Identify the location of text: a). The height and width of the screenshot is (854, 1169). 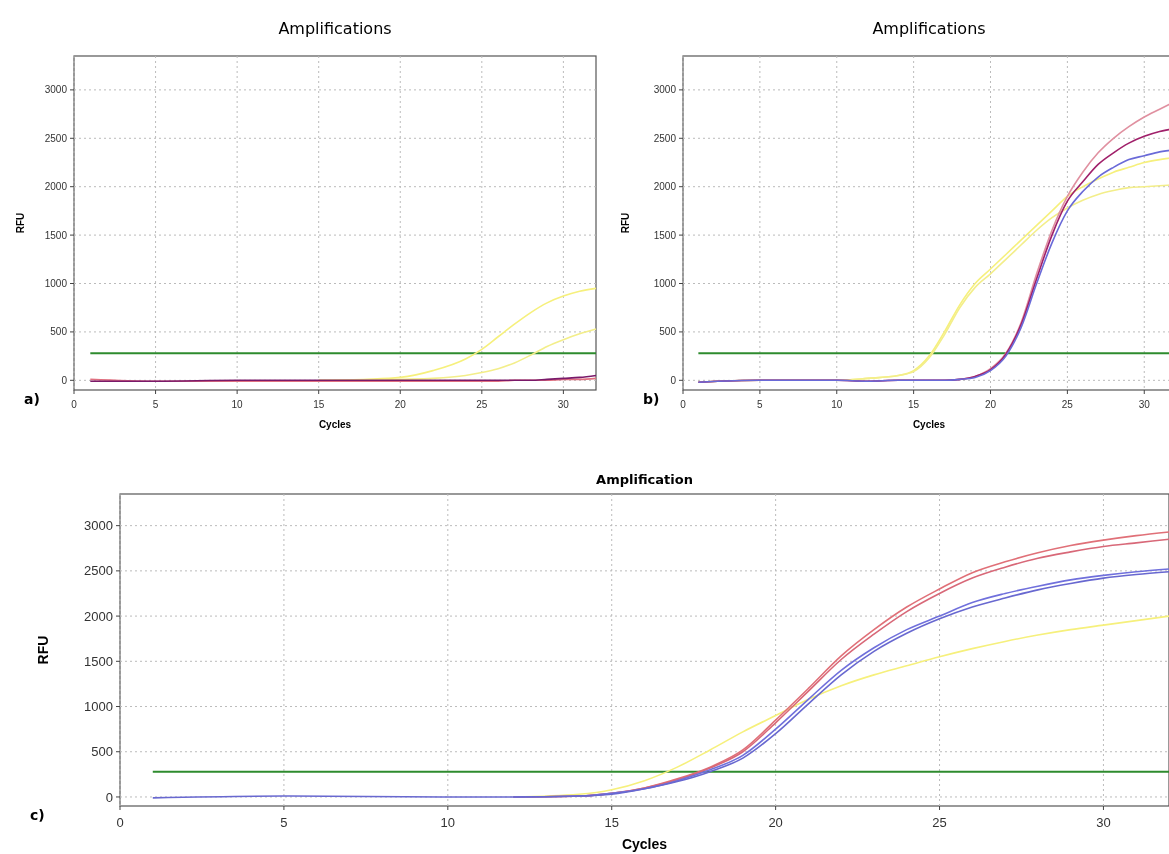
(32, 399).